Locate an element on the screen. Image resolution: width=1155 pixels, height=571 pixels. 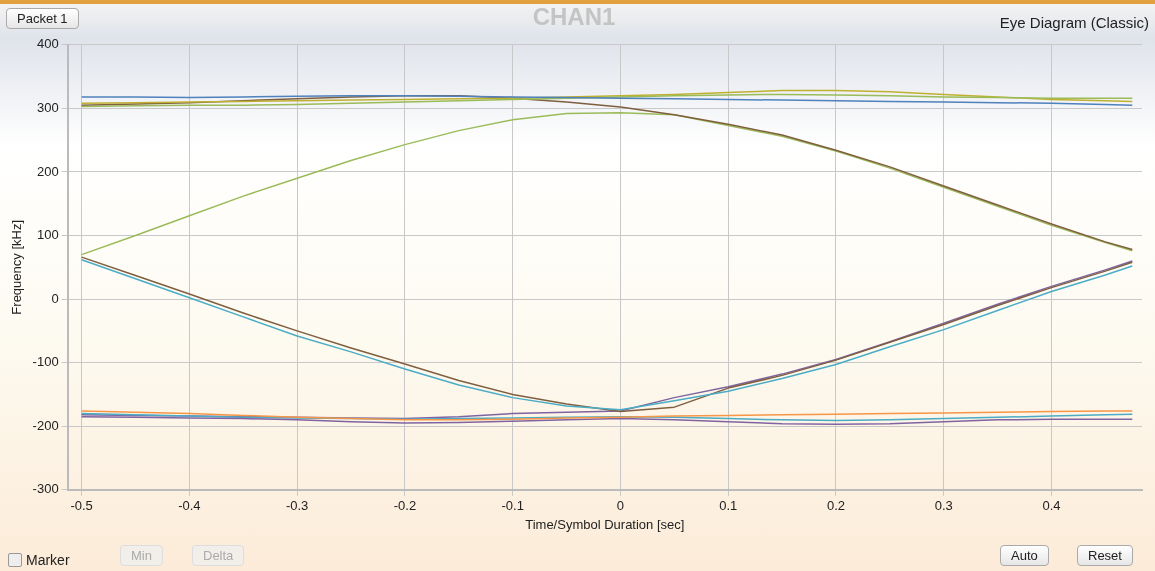
y-tick-label: 0 is located at coordinates (55, 298).